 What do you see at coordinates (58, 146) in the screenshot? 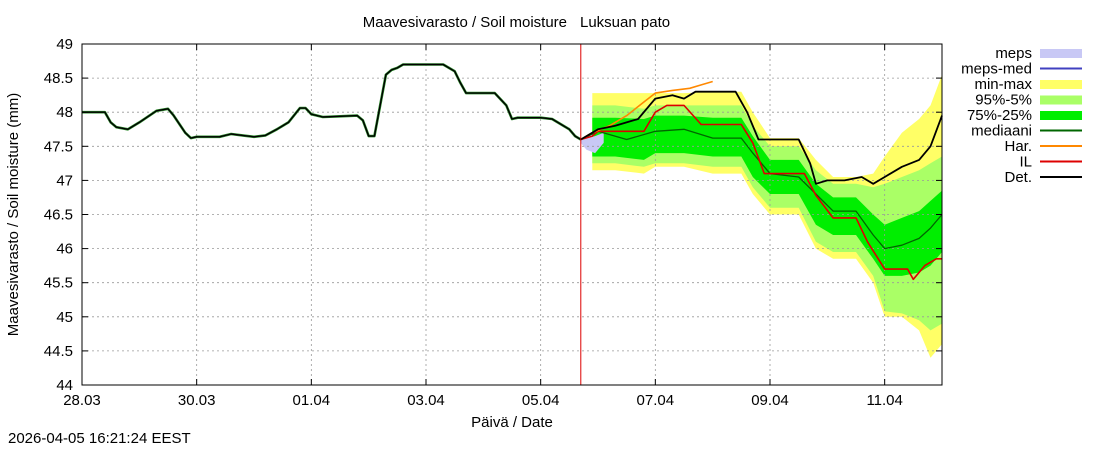
I see `y-tick-label: 47.5` at bounding box center [58, 146].